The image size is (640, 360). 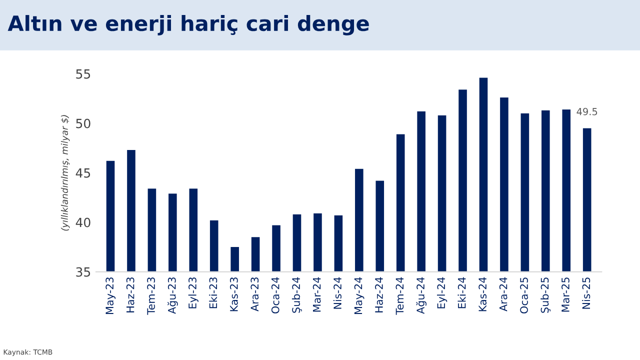 I want to click on x-tick-label: Eki-23, so click(x=213, y=292).